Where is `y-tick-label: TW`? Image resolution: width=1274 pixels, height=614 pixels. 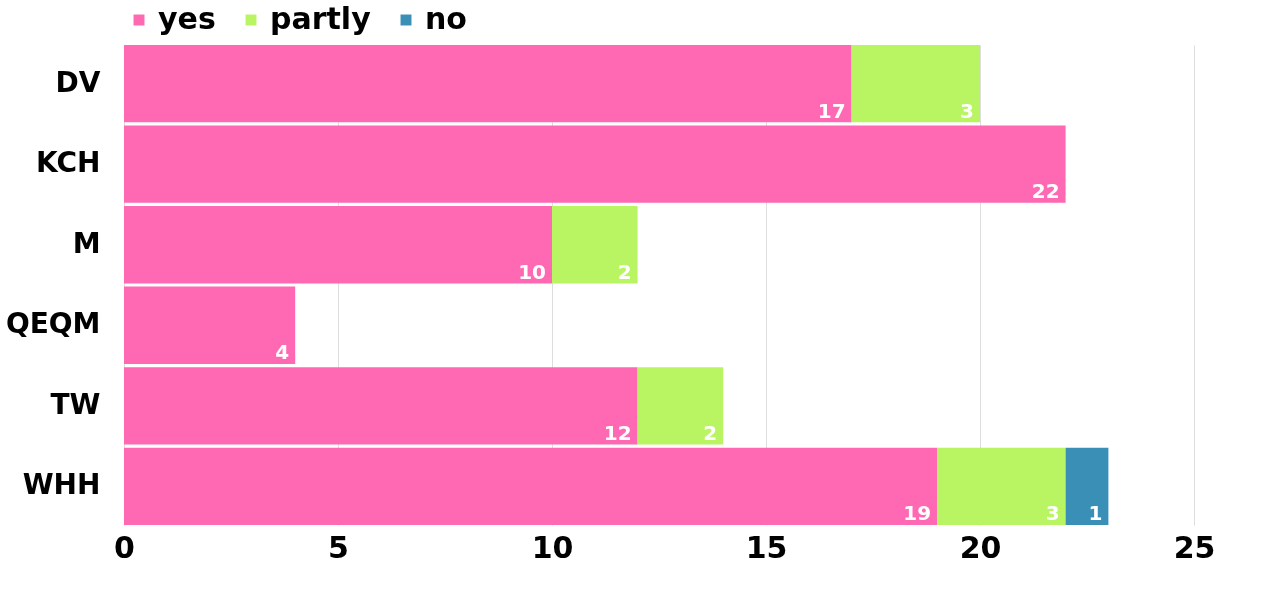
y-tick-label: TW is located at coordinates (75, 404).